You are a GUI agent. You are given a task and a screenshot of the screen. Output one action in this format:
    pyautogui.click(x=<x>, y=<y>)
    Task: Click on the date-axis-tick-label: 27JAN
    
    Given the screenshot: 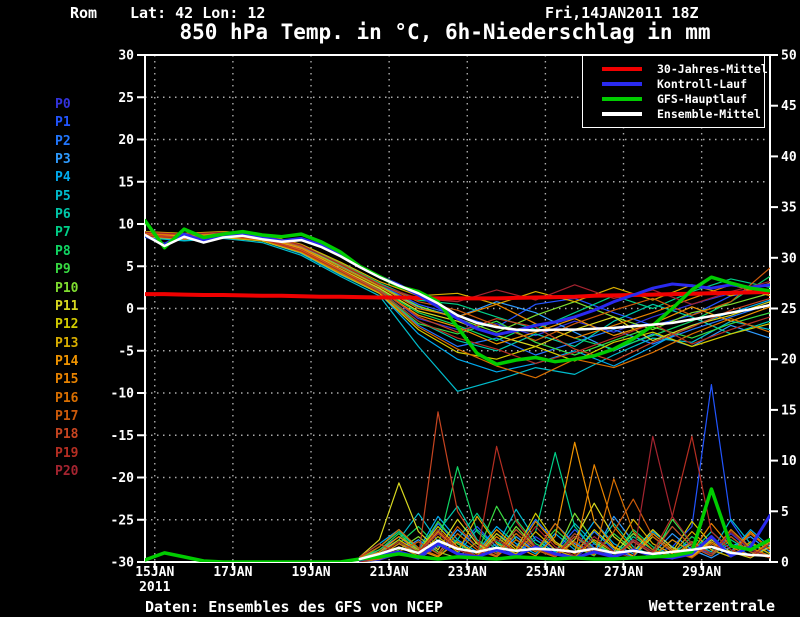 What is the action you would take?
    pyautogui.click(x=623, y=572)
    